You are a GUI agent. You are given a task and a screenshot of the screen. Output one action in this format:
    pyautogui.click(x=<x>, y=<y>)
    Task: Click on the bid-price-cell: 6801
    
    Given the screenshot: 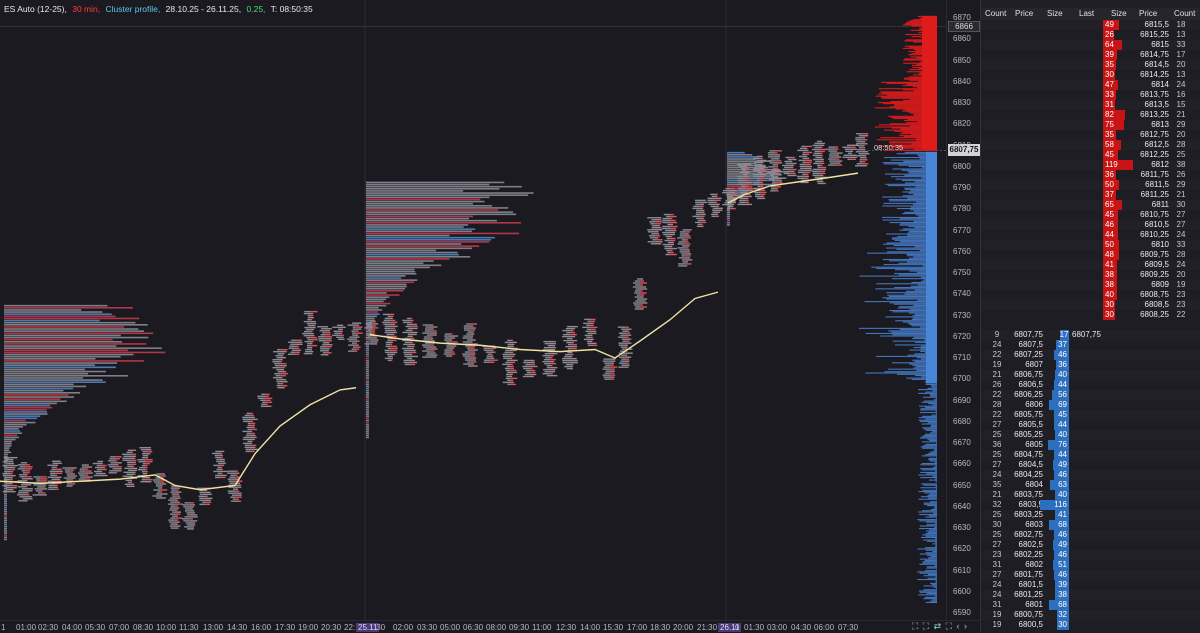 What is the action you would take?
    pyautogui.click(x=1034, y=604)
    